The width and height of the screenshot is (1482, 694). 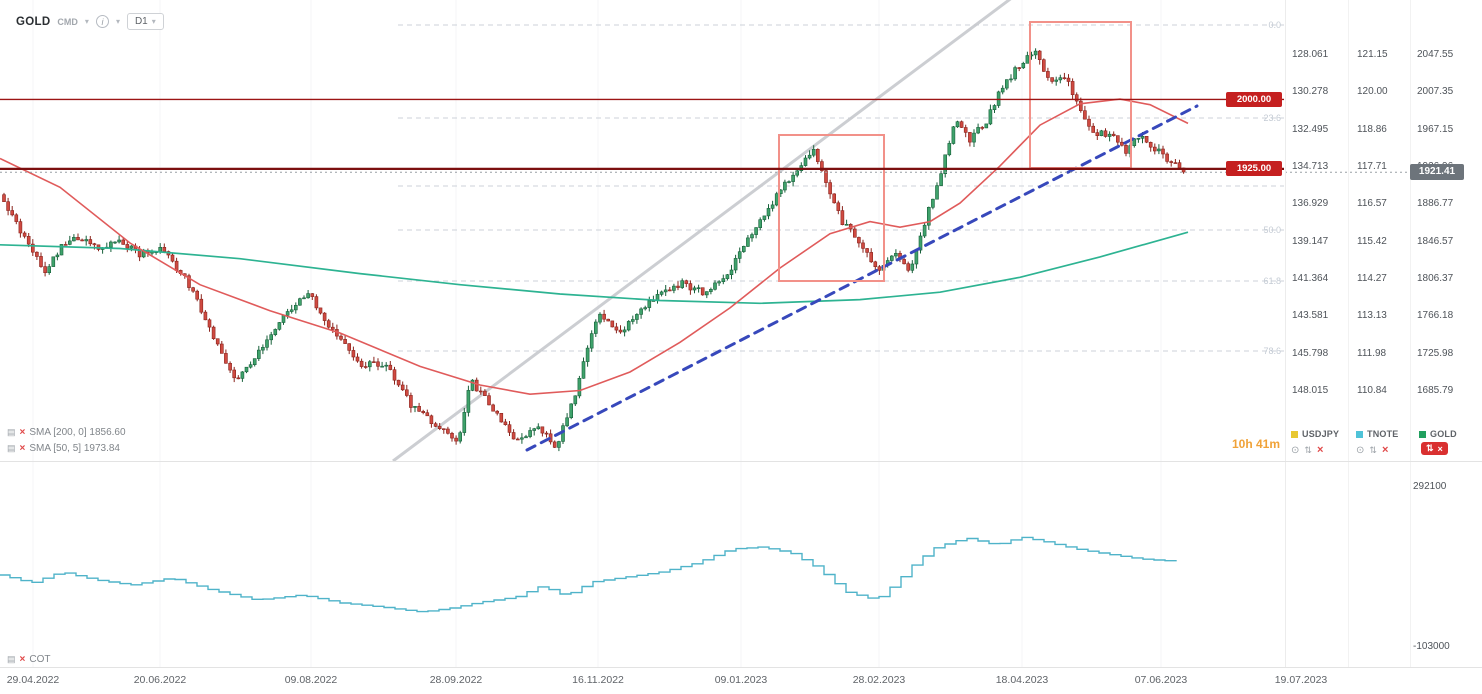 I want to click on overlay-name: TNOTE, so click(x=1383, y=434).